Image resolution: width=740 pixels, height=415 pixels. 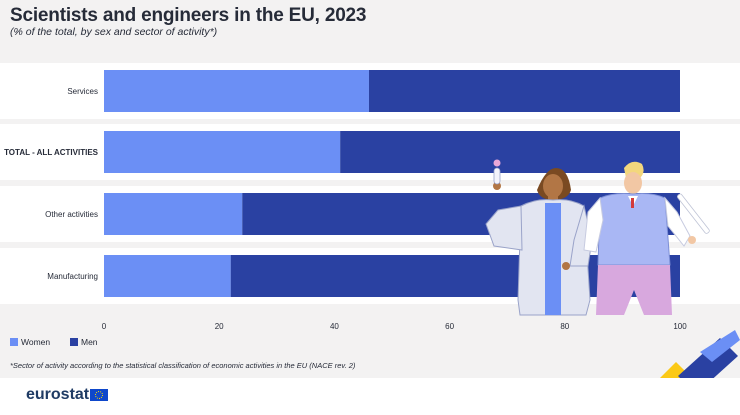 What do you see at coordinates (219, 326) in the screenshot?
I see `x-tick-label: 20` at bounding box center [219, 326].